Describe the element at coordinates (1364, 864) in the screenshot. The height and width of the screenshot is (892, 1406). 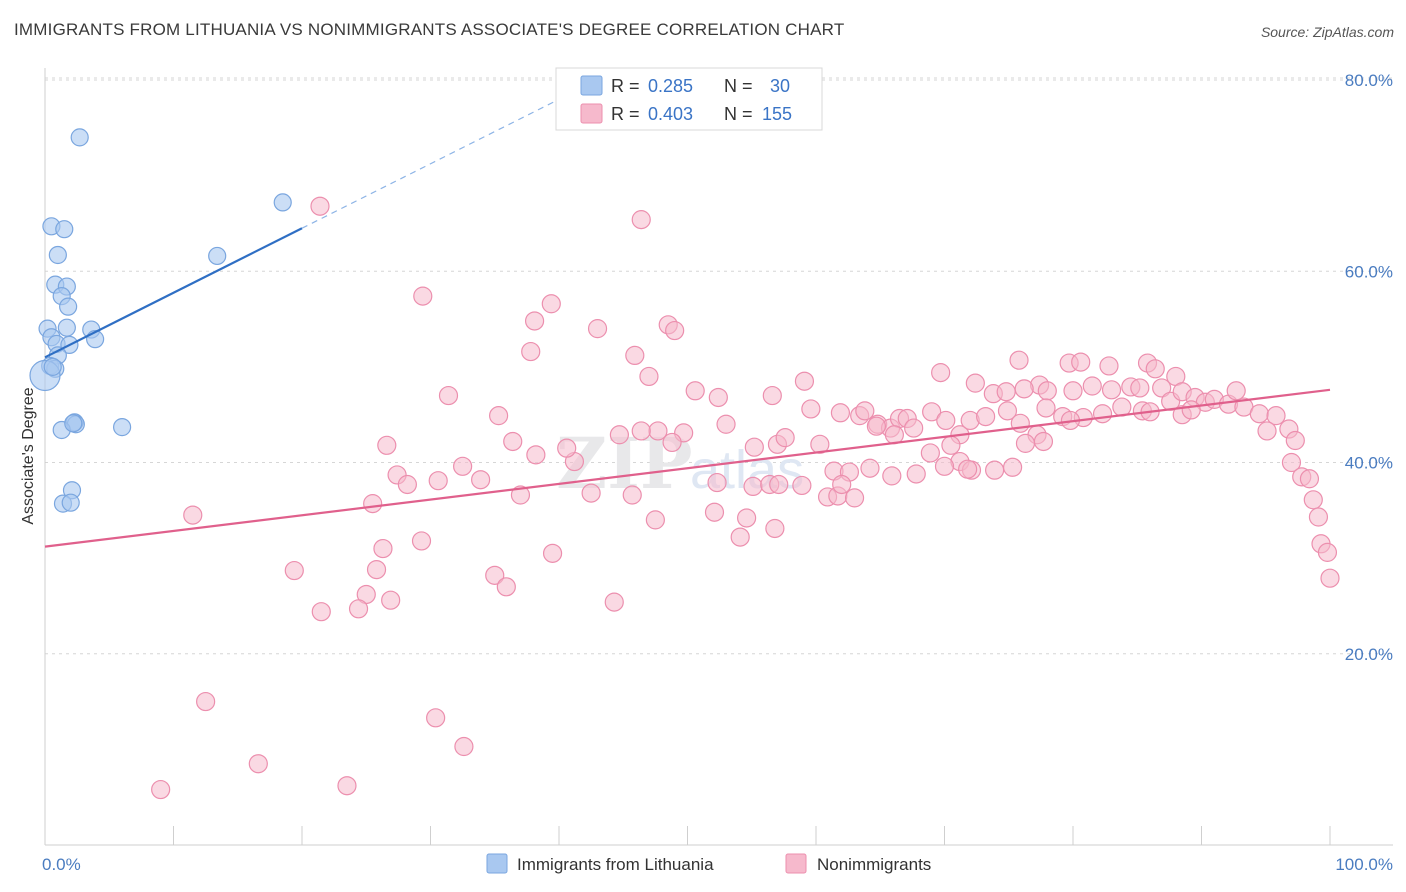
I see `x-tick-label-max: 100.0%` at that location.